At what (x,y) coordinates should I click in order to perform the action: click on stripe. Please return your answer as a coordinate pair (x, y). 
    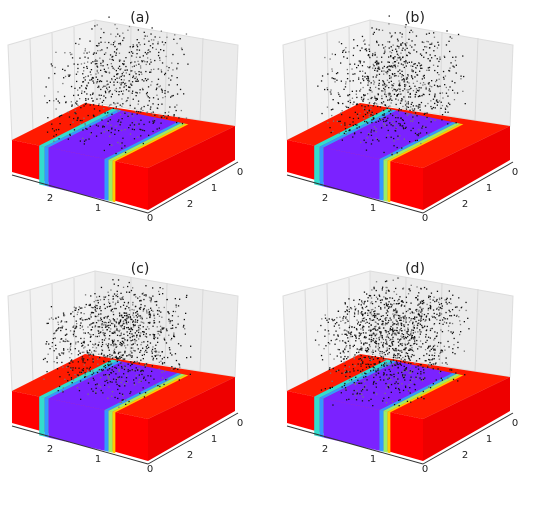
    Looking at the image, I should click on (143, 392).